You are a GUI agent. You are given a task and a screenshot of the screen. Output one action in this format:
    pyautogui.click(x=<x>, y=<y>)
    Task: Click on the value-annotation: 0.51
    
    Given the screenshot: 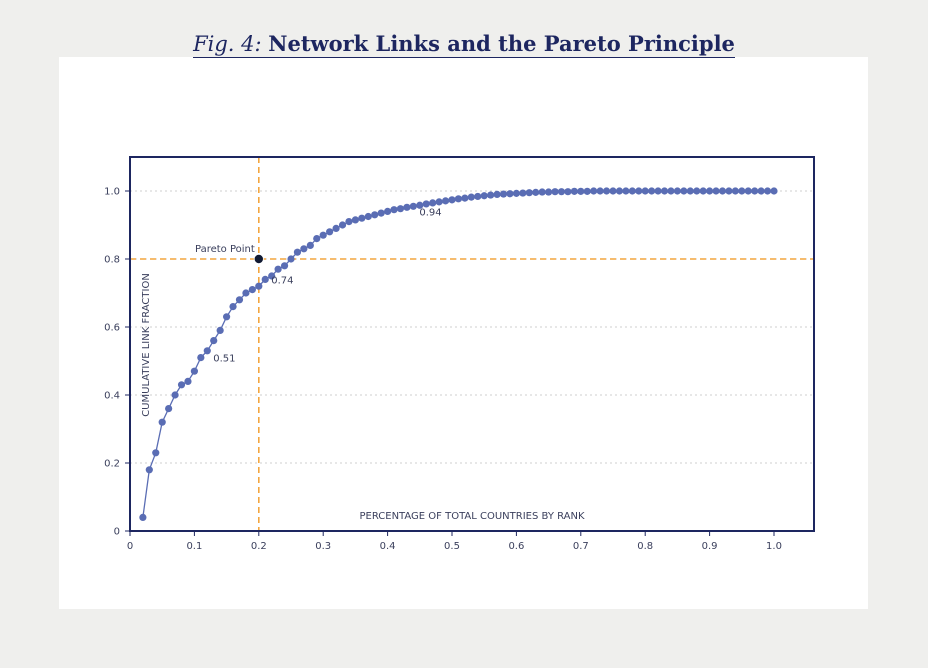 What is the action you would take?
    pyautogui.click(x=224, y=359)
    